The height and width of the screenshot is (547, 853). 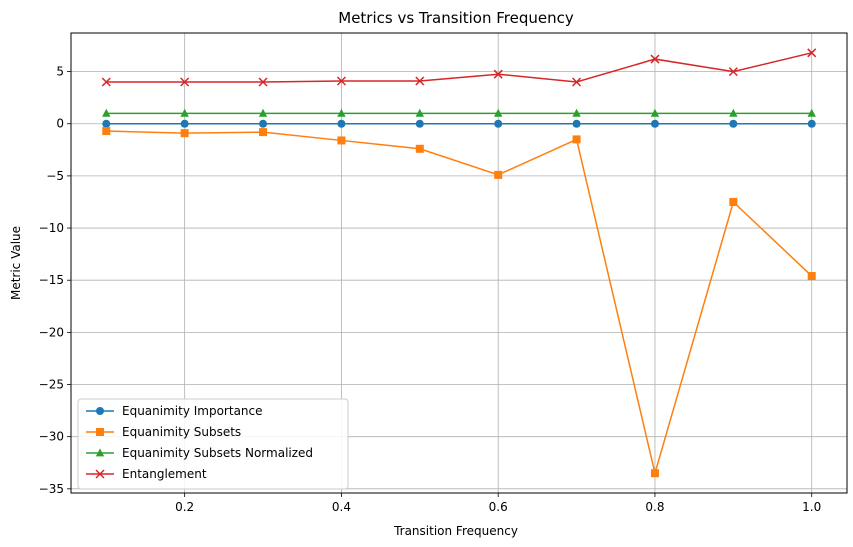 I want to click on legend-label: Equanimity Subsets Normalized, so click(x=217, y=453).